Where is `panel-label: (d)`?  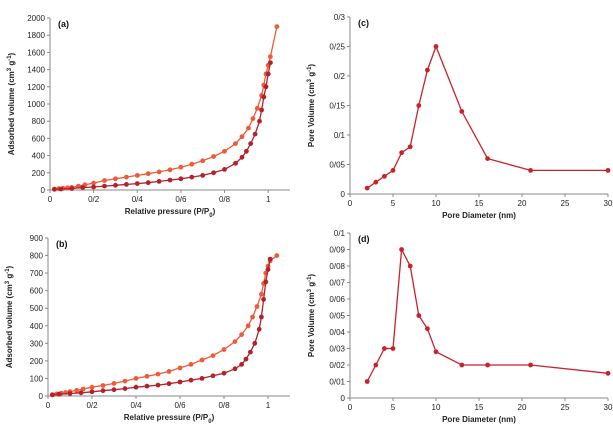 panel-label: (d) is located at coordinates (364, 239).